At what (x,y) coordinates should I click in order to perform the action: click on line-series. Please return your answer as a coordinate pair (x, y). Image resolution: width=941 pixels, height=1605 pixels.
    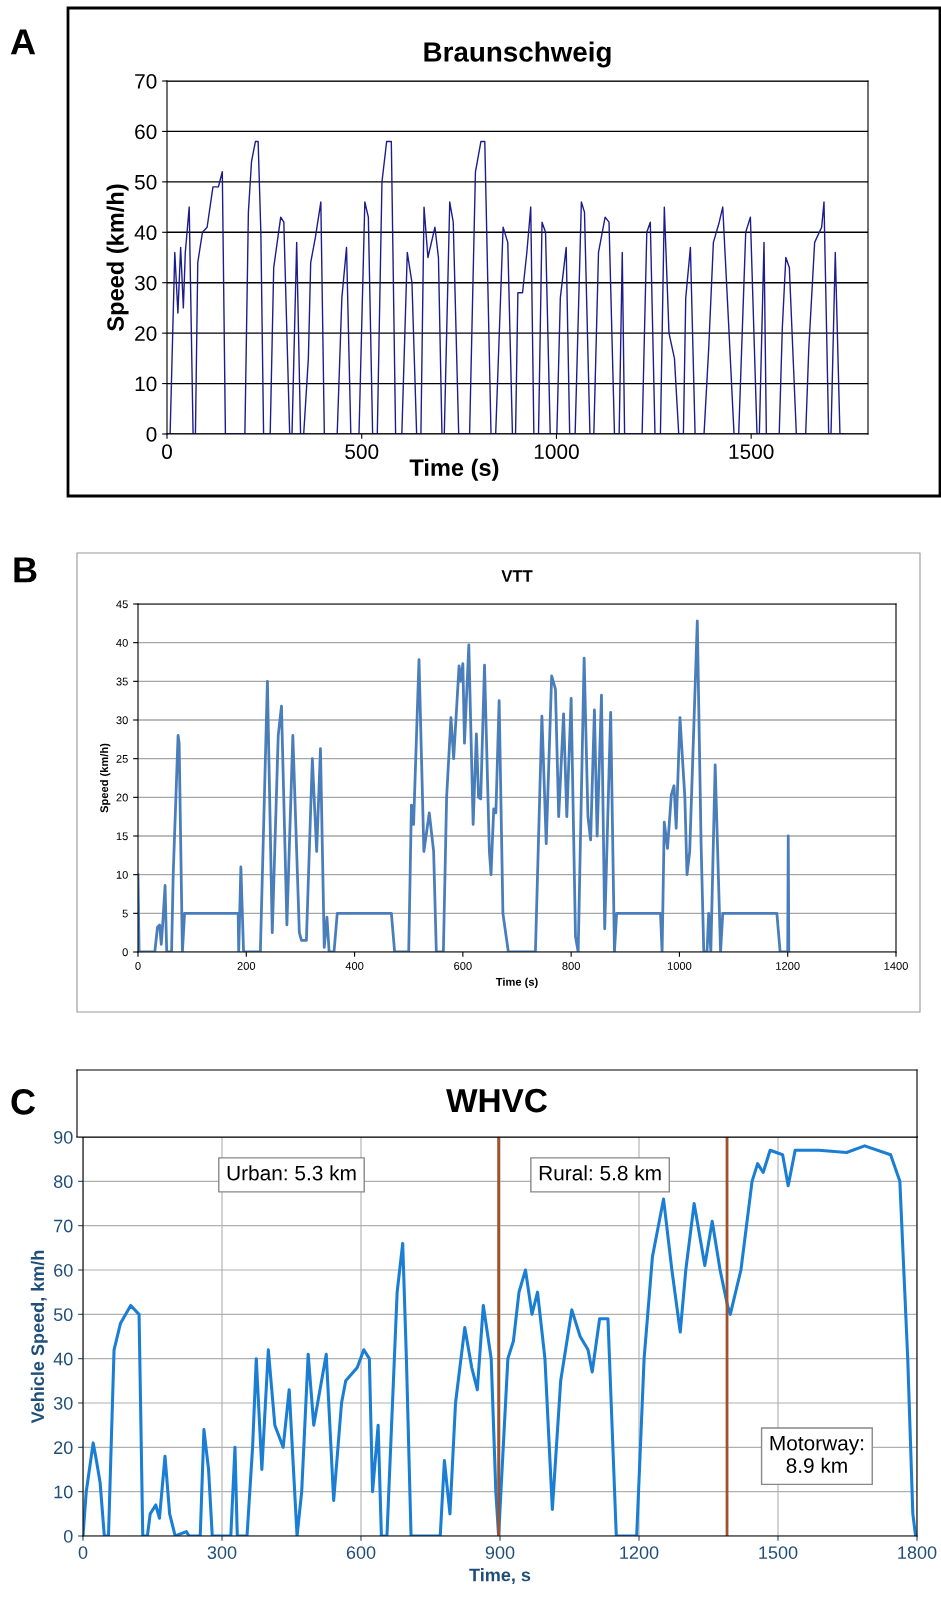
    Looking at the image, I should click on (464, 785).